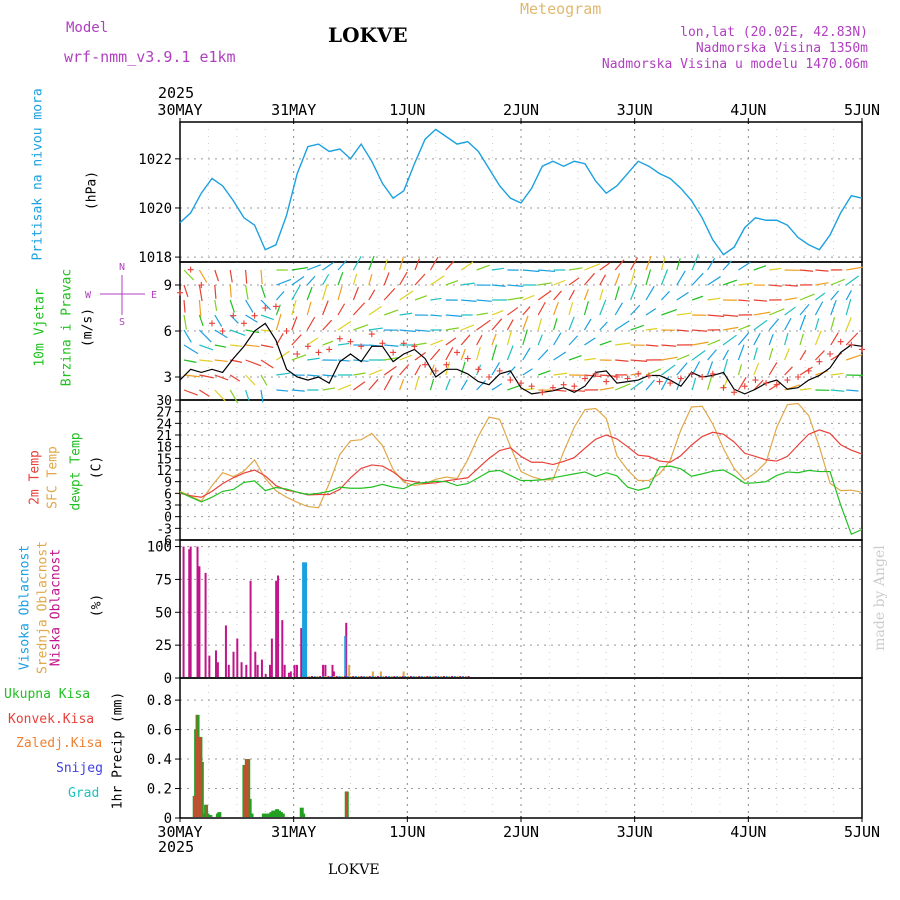 The width and height of the screenshot is (900, 900). What do you see at coordinates (521, 455) in the screenshot?
I see `sfc-temp-line` at bounding box center [521, 455].